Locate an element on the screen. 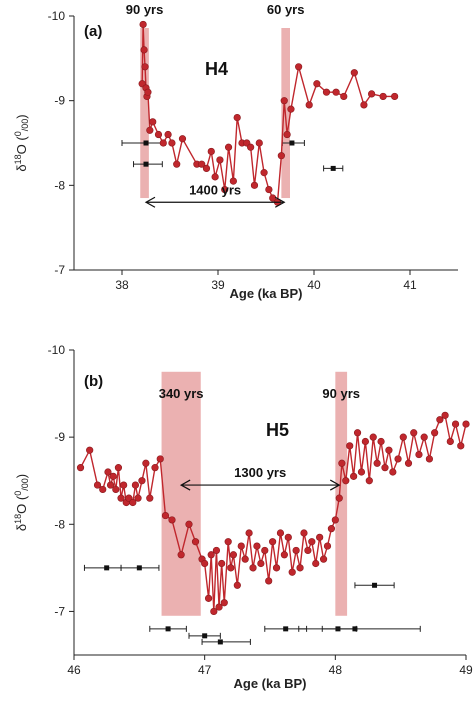 Image resolution: width=474 pixels, height=717 pixels. x-tick-label: 48 is located at coordinates (336, 670).